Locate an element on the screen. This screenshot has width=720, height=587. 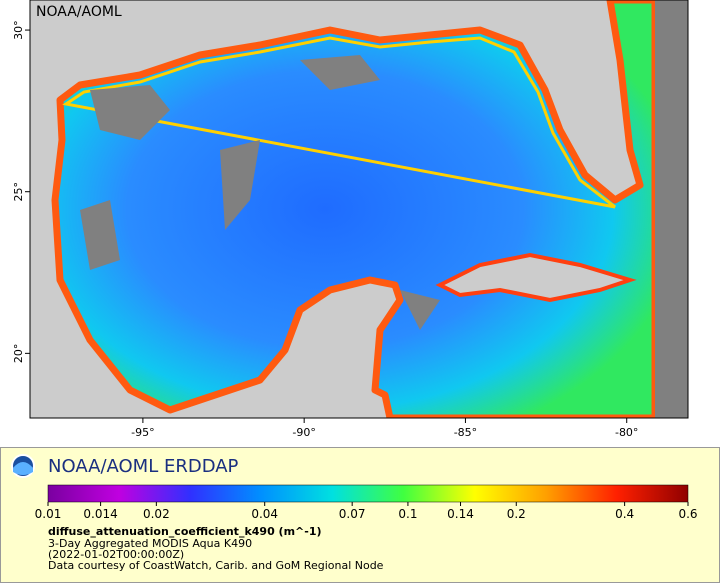
lon-tick-label: -85° is located at coordinates (465, 432).